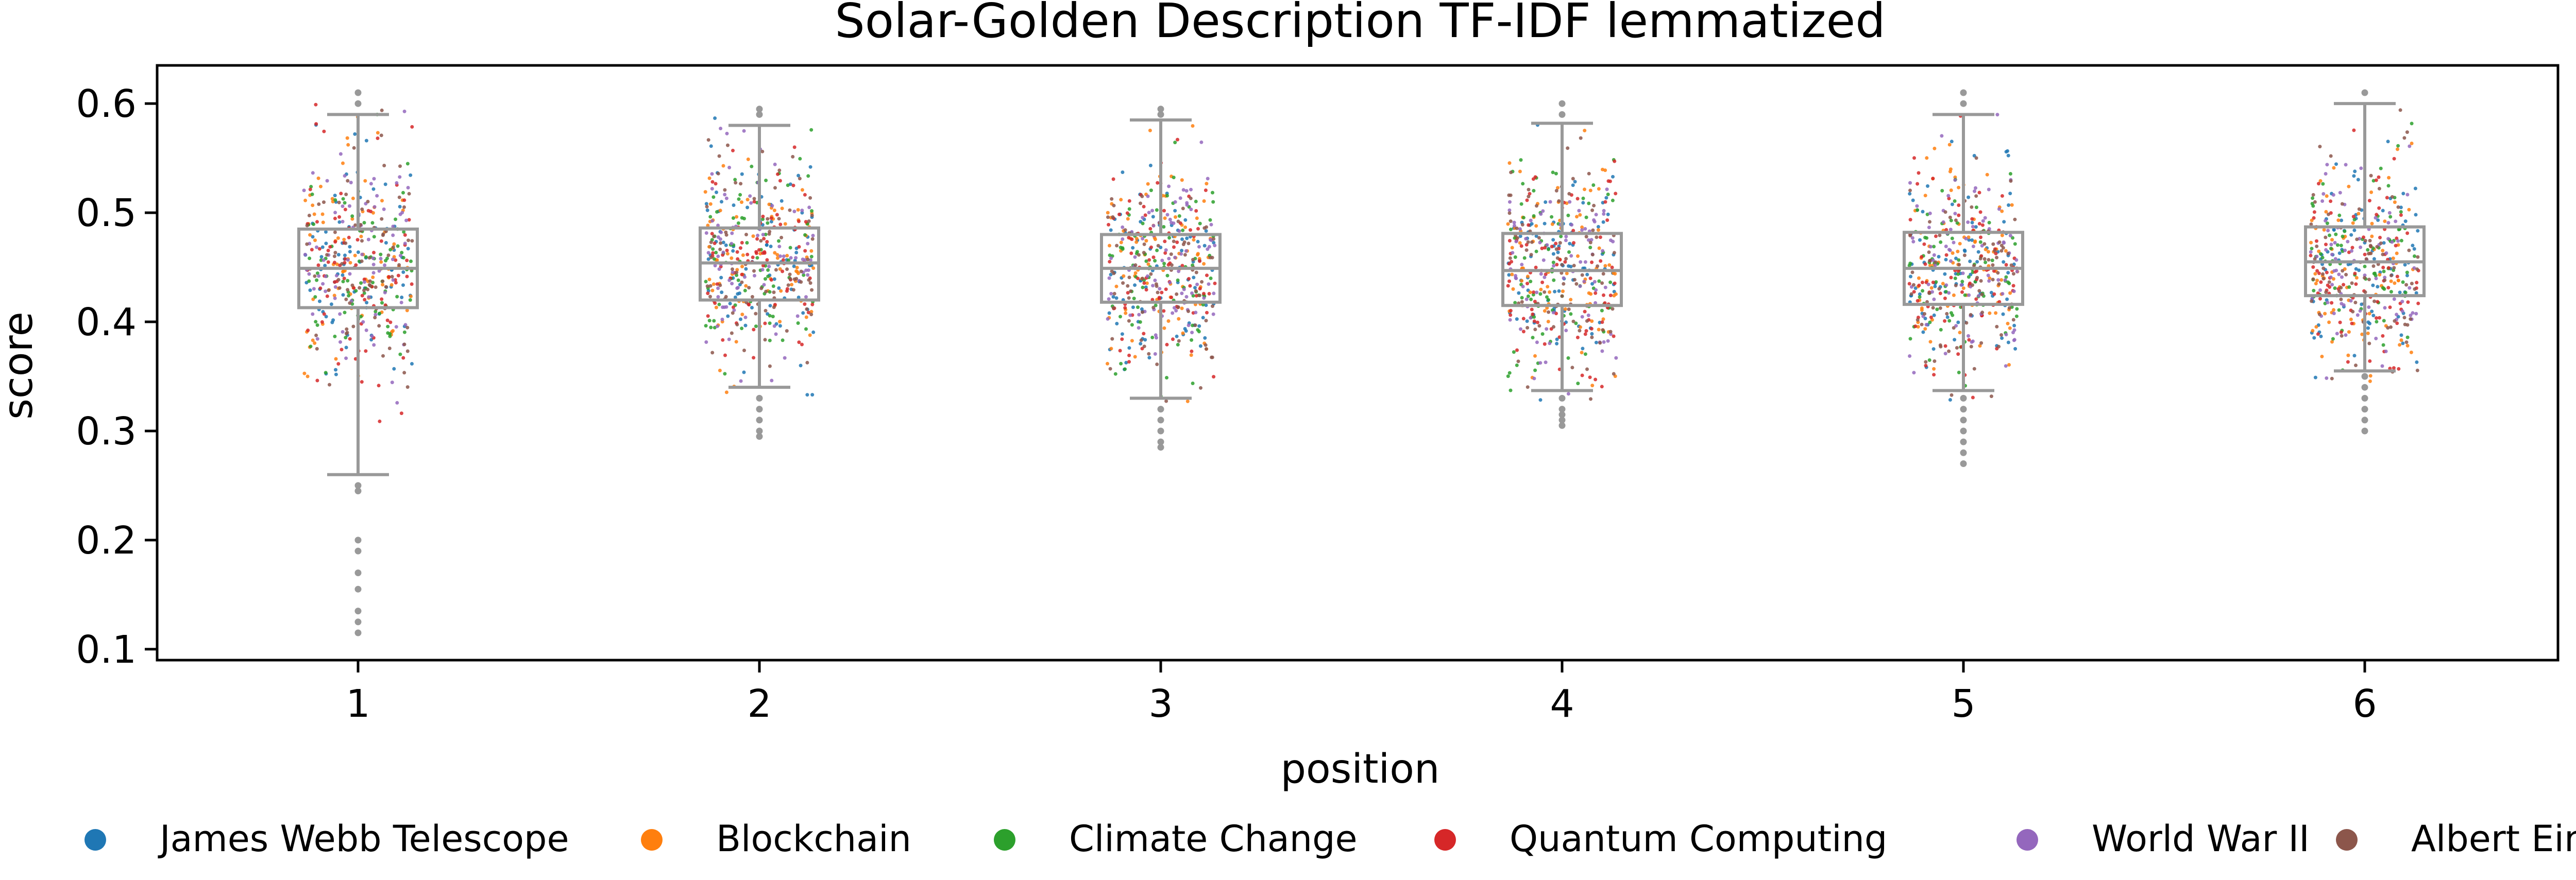 Image resolution: width=2576 pixels, height=880 pixels. I want to click on outlier-point, so click(1963, 398).